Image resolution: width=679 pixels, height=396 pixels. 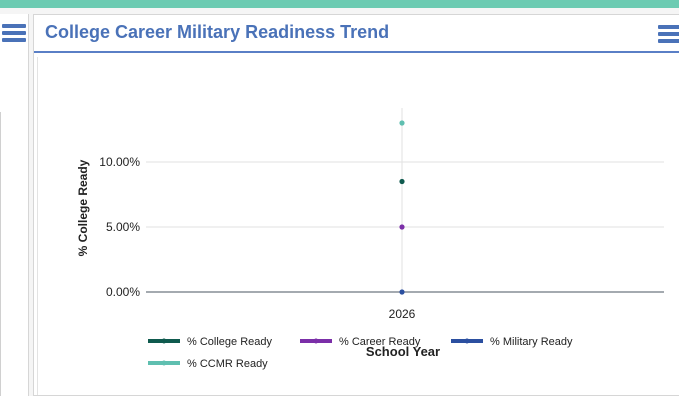 What do you see at coordinates (402, 181) in the screenshot?
I see `data-point-college-ready` at bounding box center [402, 181].